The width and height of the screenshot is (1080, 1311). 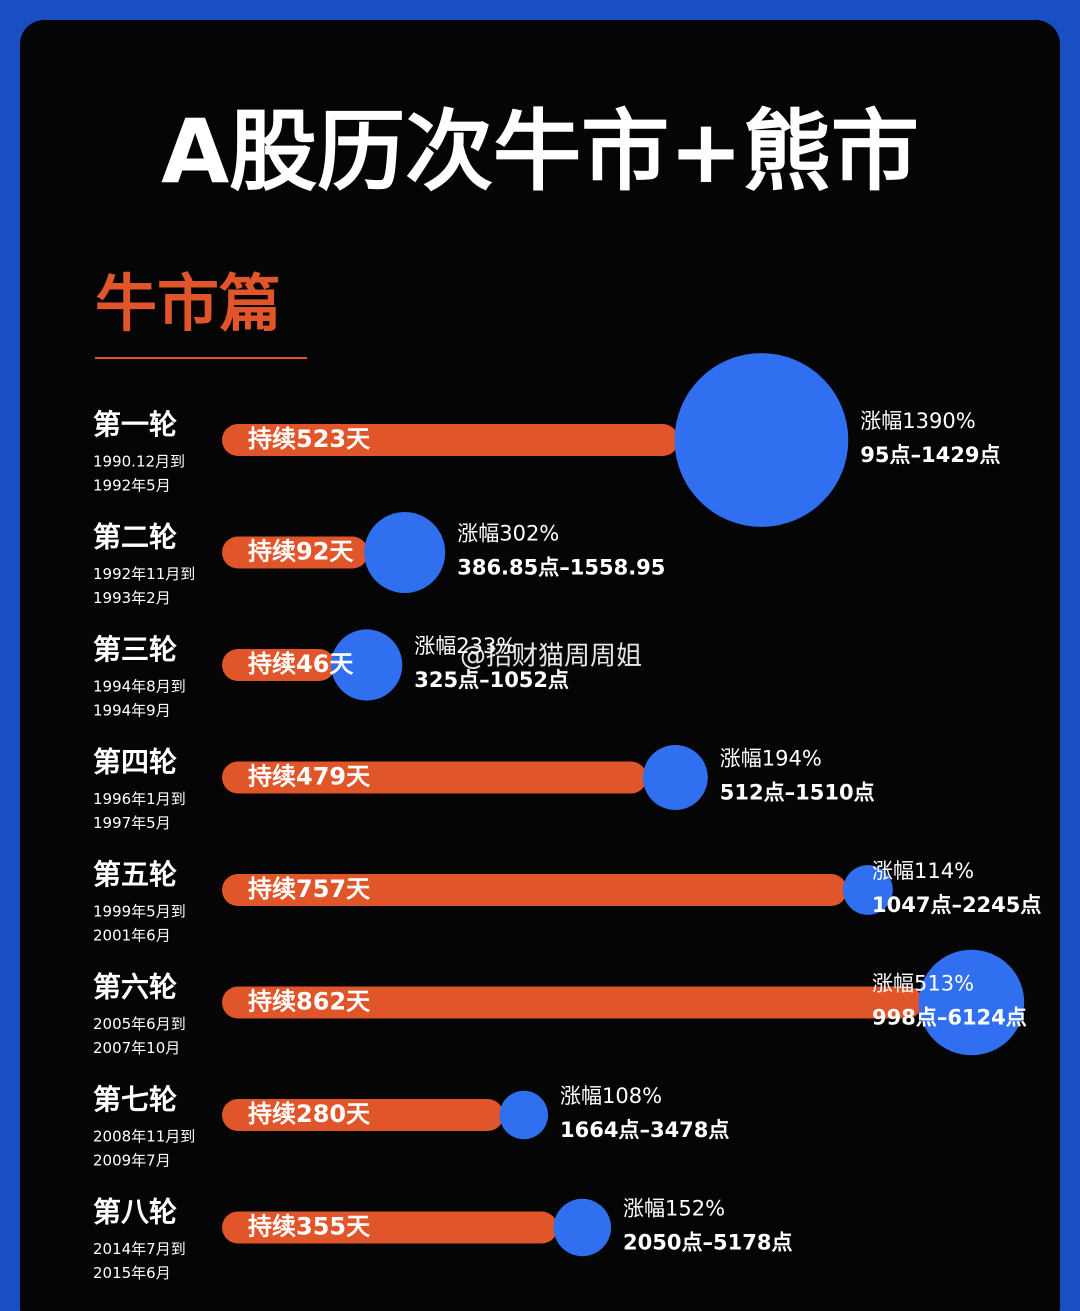 What do you see at coordinates (300, 552) in the screenshot?
I see `duration-label: 持续92天` at bounding box center [300, 552].